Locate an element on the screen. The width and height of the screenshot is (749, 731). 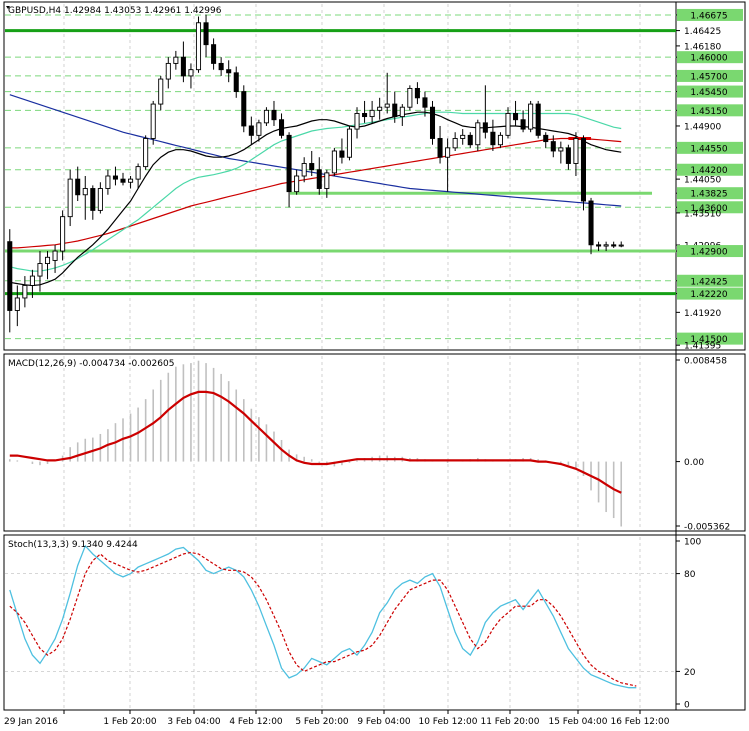
price-label: 1.43510 is located at coordinates (702, 214).